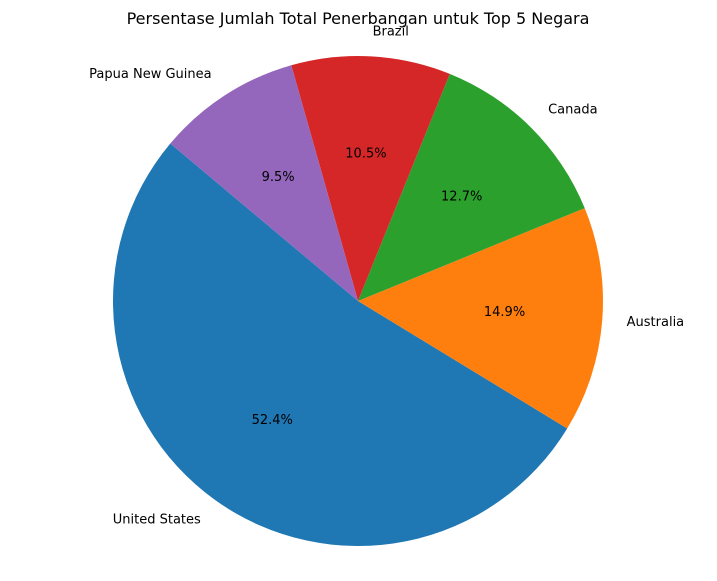  What do you see at coordinates (157, 519) in the screenshot?
I see `slice-label-united-states: United States` at bounding box center [157, 519].